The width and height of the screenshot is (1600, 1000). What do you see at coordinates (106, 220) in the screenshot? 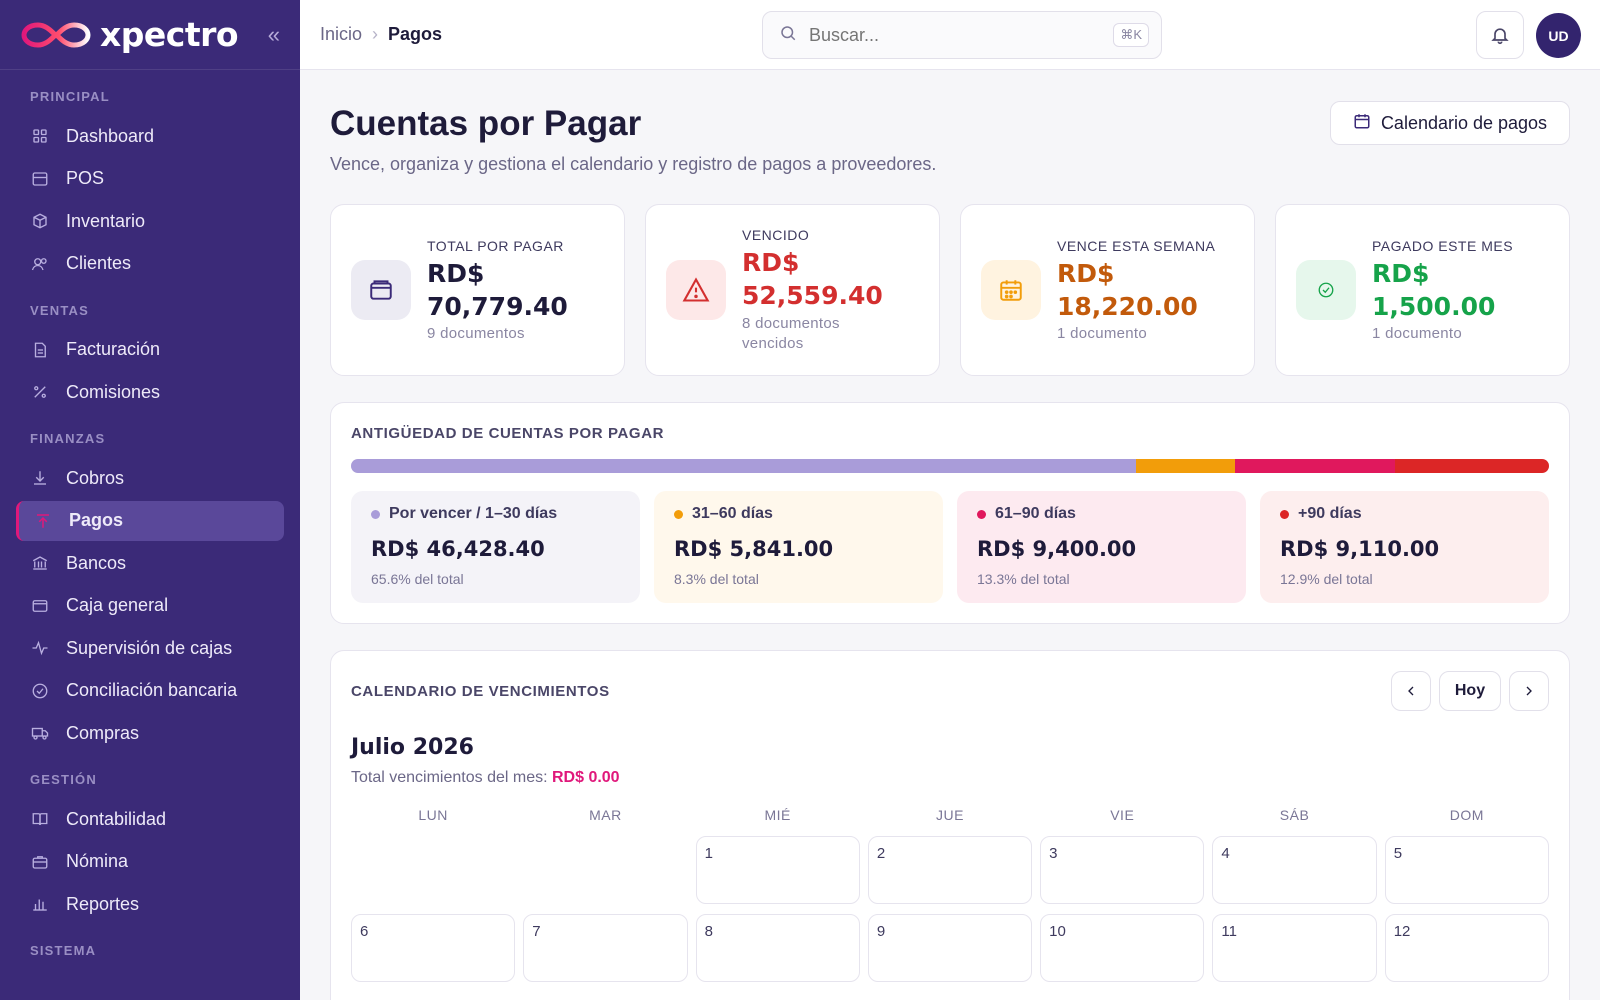
I see `sidebar-item-label: Inventario` at bounding box center [106, 220].